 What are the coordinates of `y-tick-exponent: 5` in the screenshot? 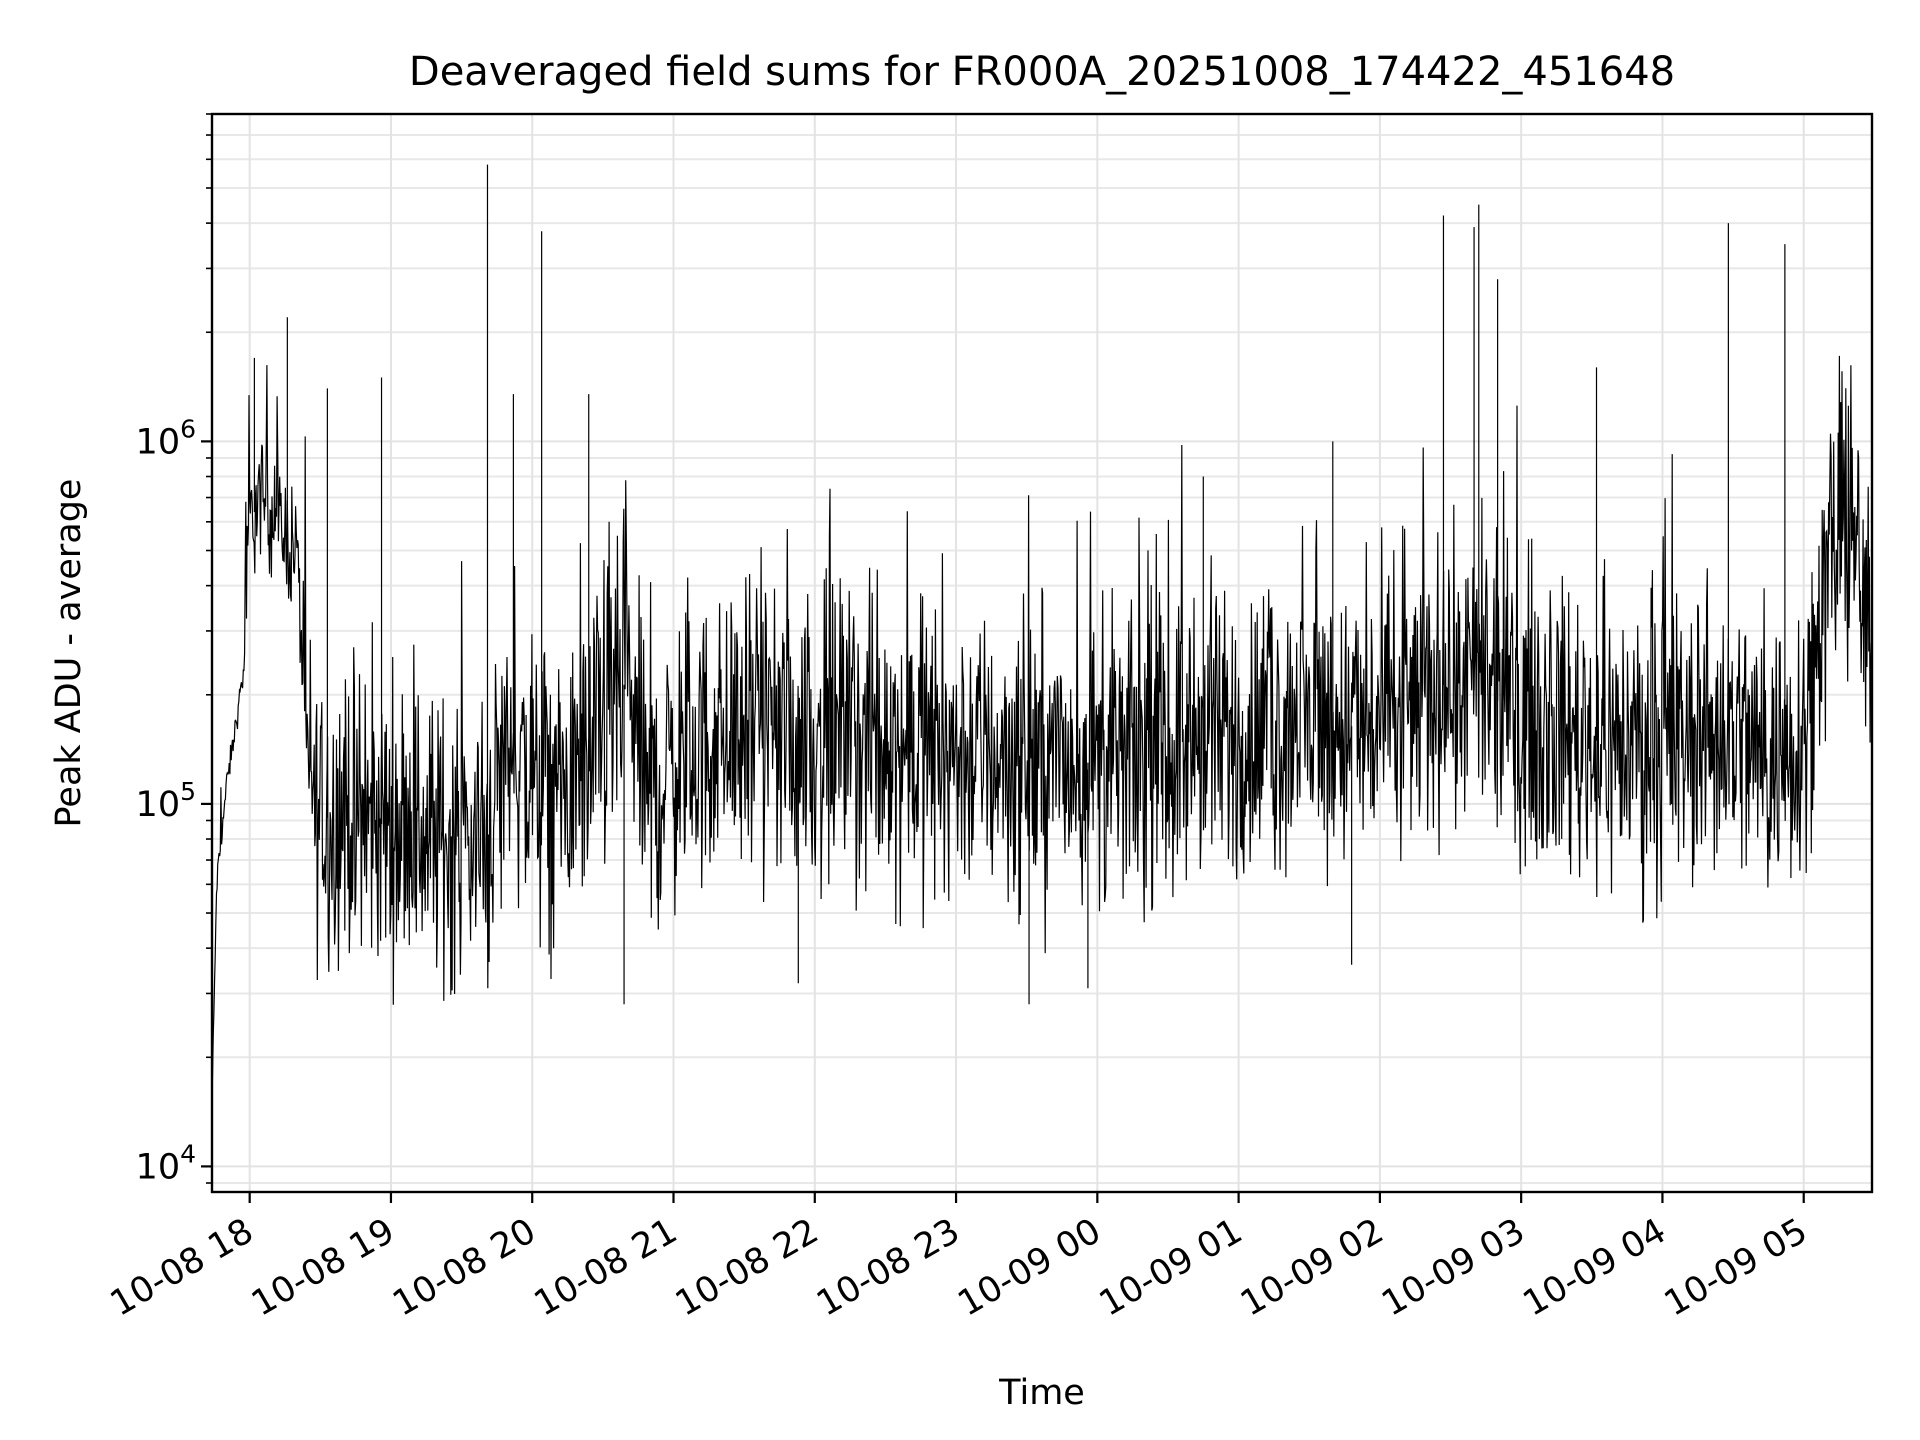 It's located at (188, 791).